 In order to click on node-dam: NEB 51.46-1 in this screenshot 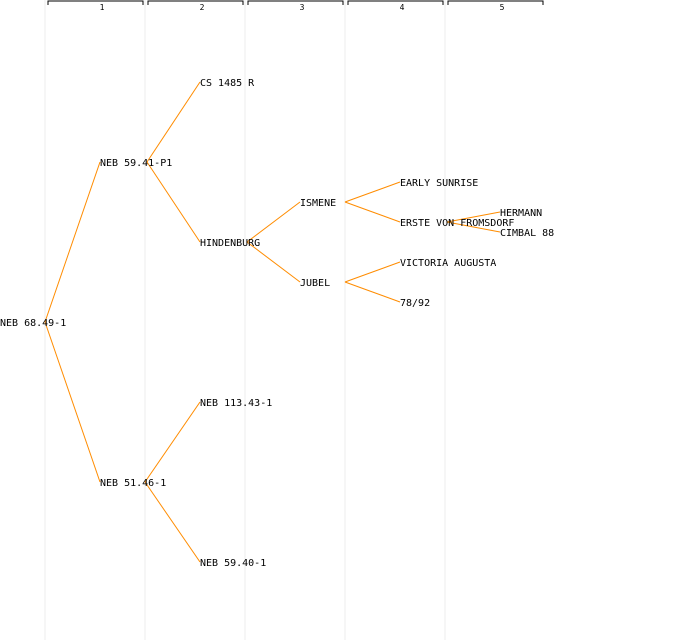, I will do `click(133, 483)`.